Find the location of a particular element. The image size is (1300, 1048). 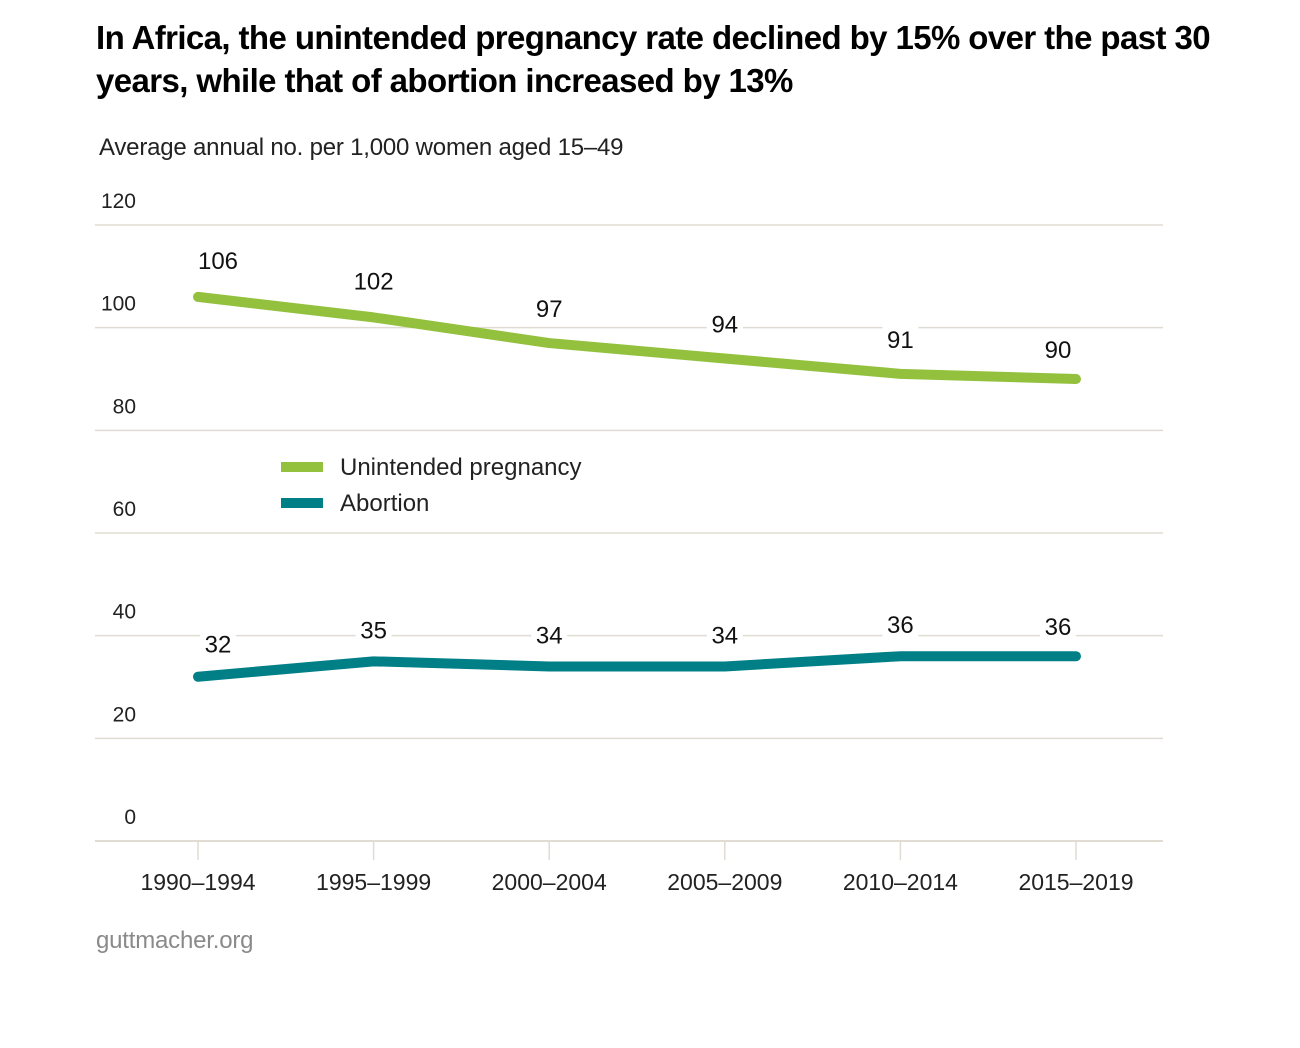

data-label: 32 is located at coordinates (218, 645).